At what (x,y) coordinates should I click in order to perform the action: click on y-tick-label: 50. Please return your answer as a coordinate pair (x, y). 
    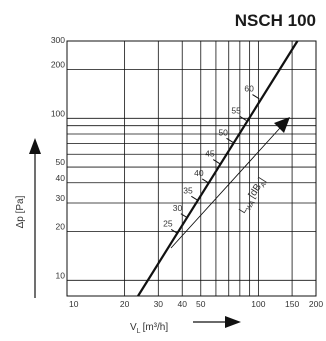
    Looking at the image, I should click on (61, 162).